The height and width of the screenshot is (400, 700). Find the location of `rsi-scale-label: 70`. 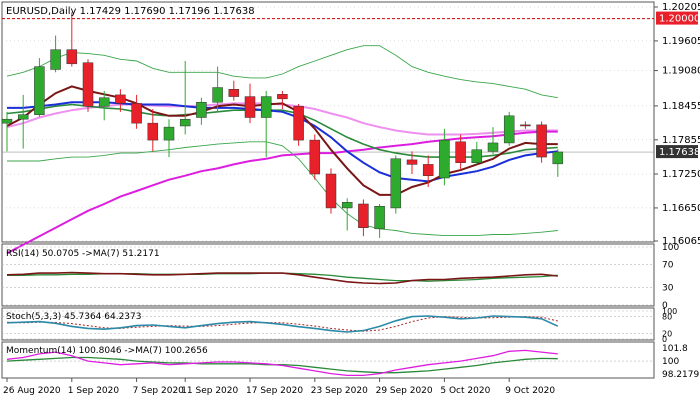

rsi-scale-label: 70 is located at coordinates (668, 265).